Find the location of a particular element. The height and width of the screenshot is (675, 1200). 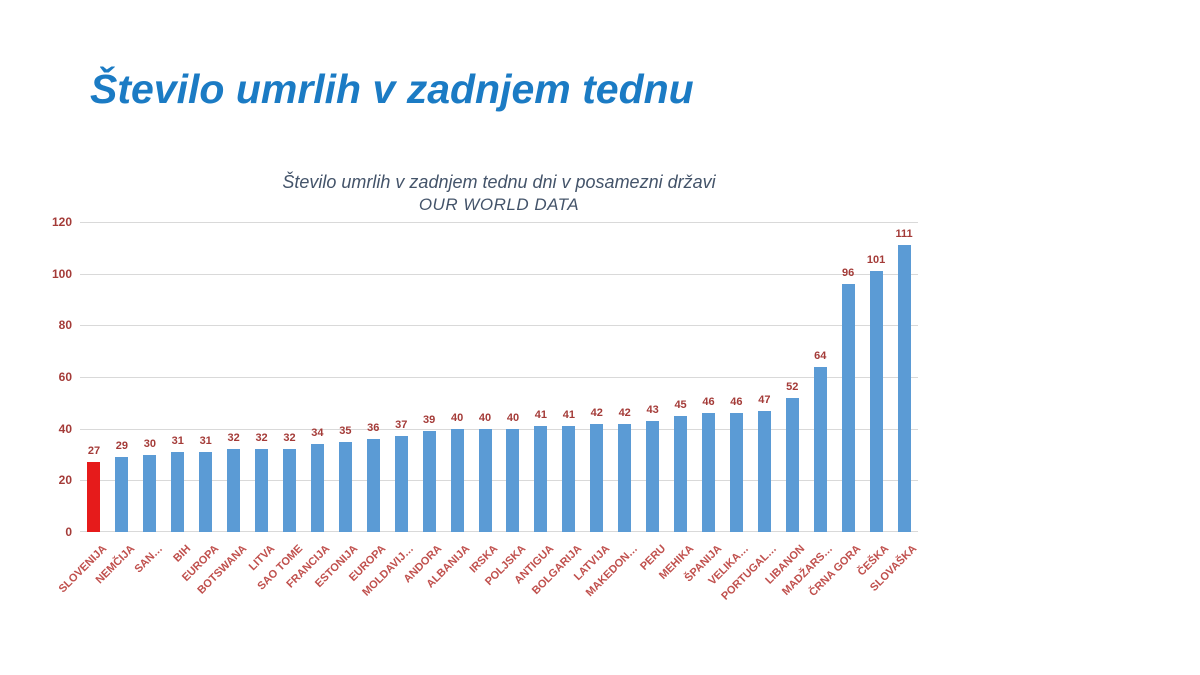

bar-value-label: 34 is located at coordinates (317, 433).